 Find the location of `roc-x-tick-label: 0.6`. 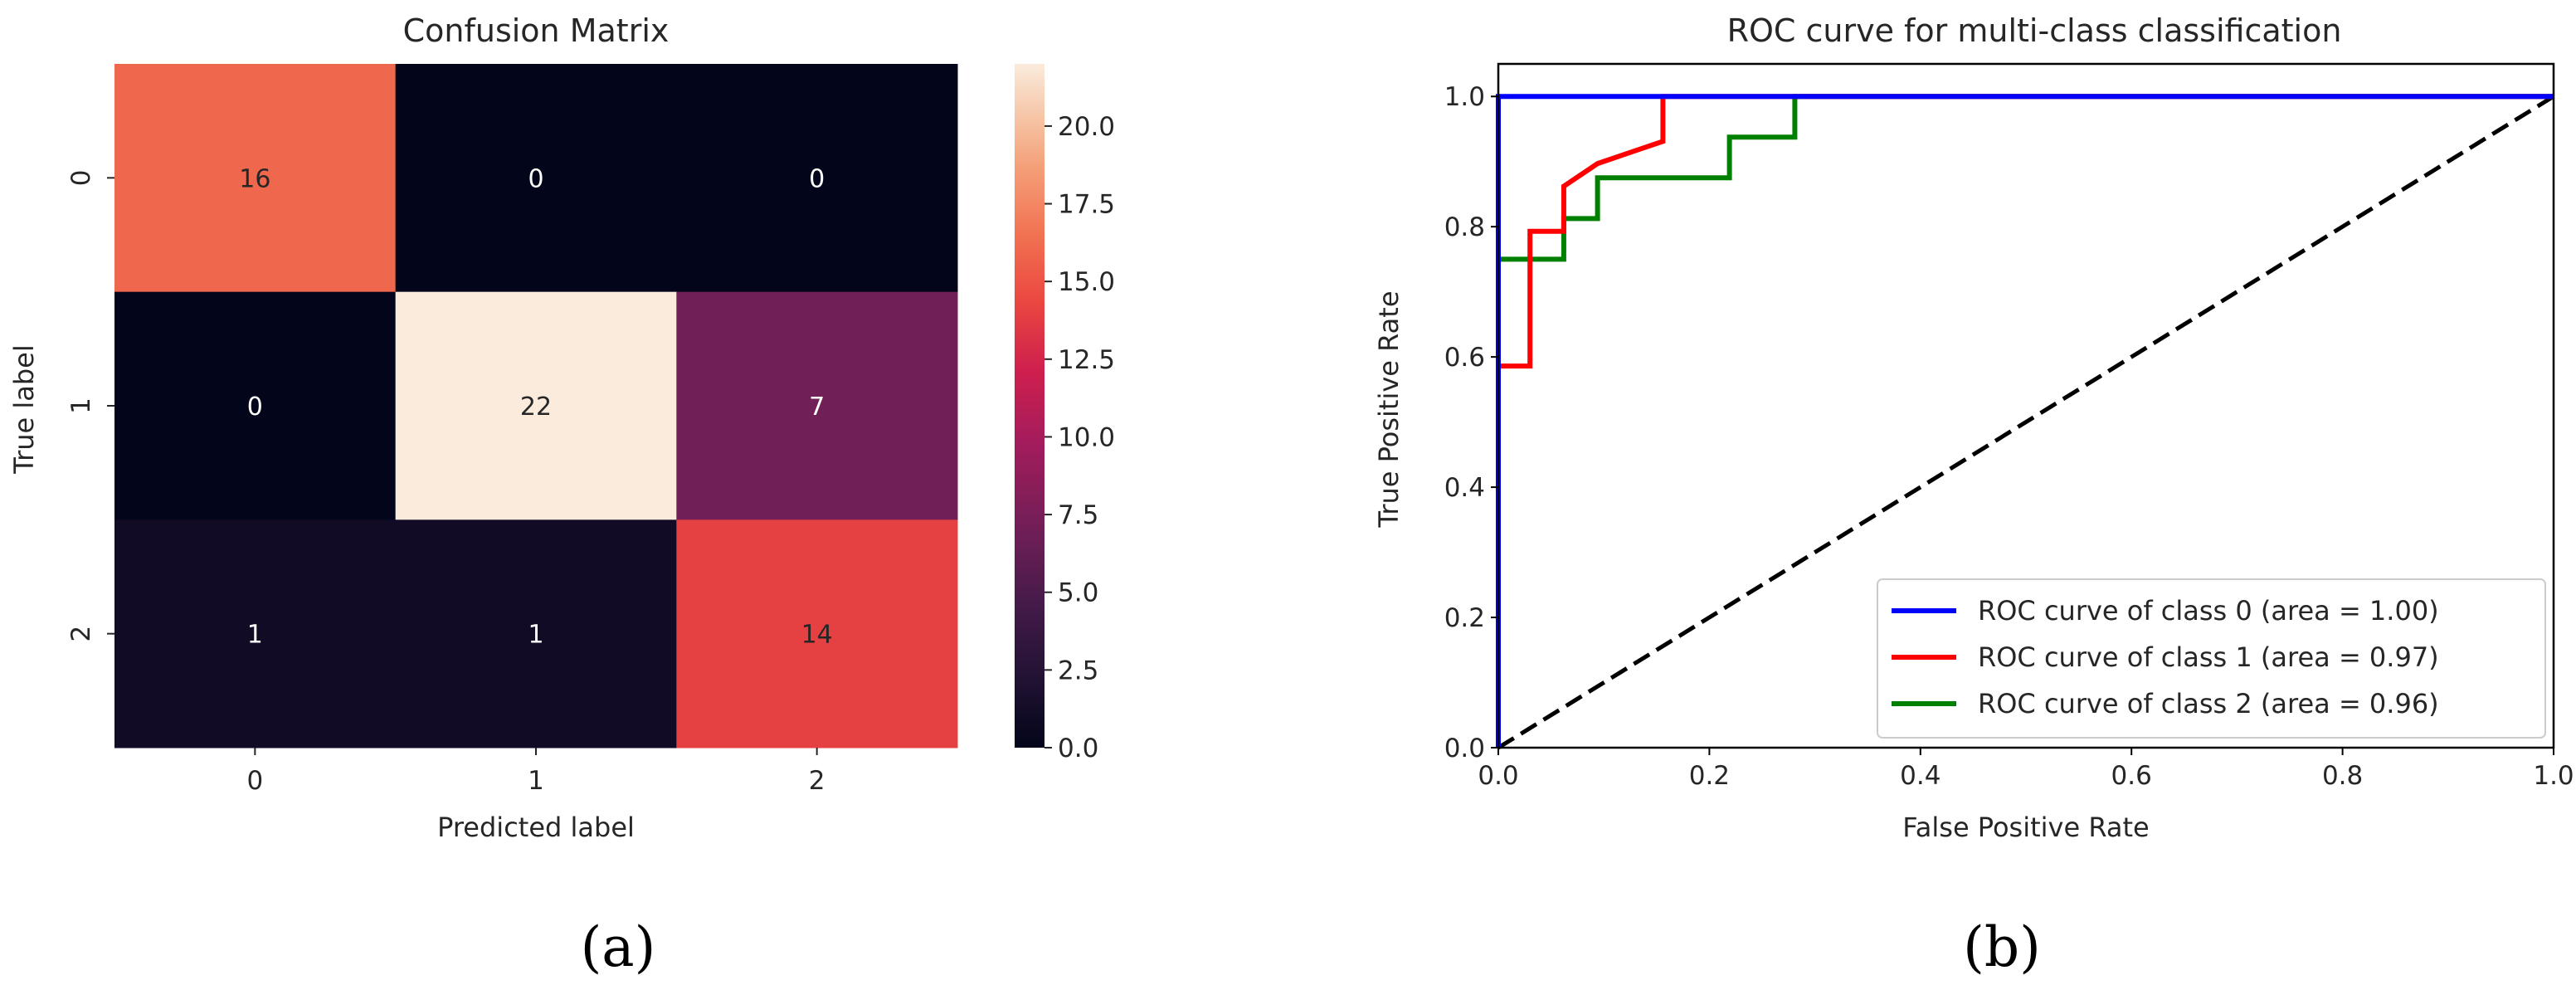

roc-x-tick-label: 0.6 is located at coordinates (2131, 776).